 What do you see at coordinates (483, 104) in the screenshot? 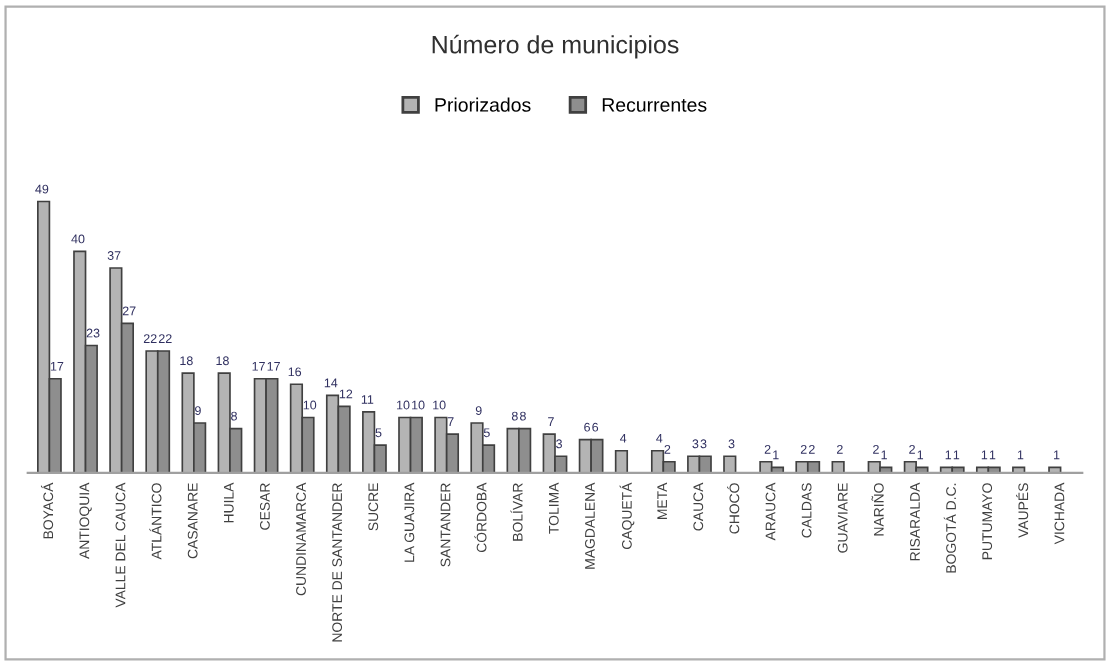
I see `legend-label: Priorizados` at bounding box center [483, 104].